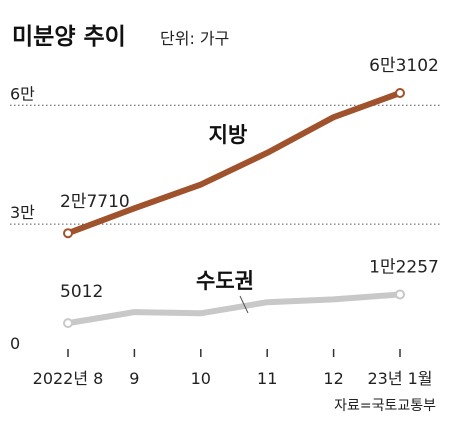 The height and width of the screenshot is (423, 450). Describe the element at coordinates (404, 66) in the screenshot. I see `end-value-label: 6만3102` at that location.